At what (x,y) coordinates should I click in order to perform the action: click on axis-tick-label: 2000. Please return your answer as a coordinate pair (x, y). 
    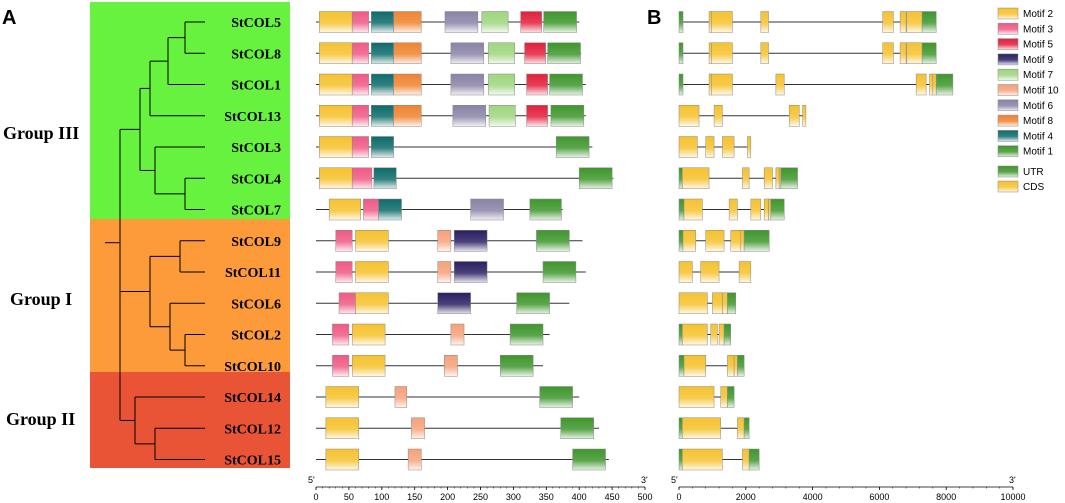
    Looking at the image, I should click on (746, 497).